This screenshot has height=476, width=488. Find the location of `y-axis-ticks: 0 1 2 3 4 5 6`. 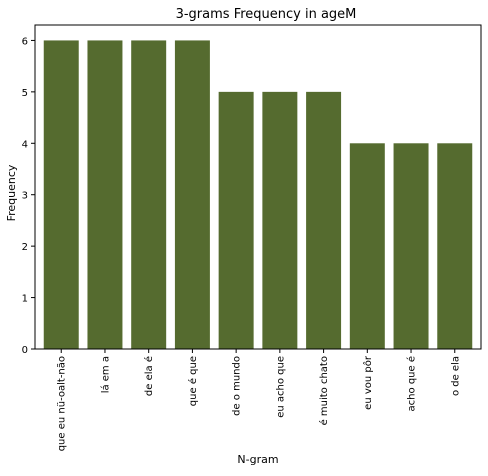

y-axis-ticks: 0 1 2 3 4 5 6 is located at coordinates (28, 196).